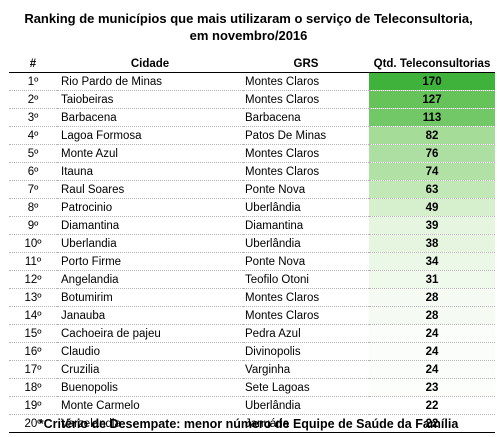 The height and width of the screenshot is (437, 497). Describe the element at coordinates (33, 135) in the screenshot. I see `rank-cell: 4º` at that location.